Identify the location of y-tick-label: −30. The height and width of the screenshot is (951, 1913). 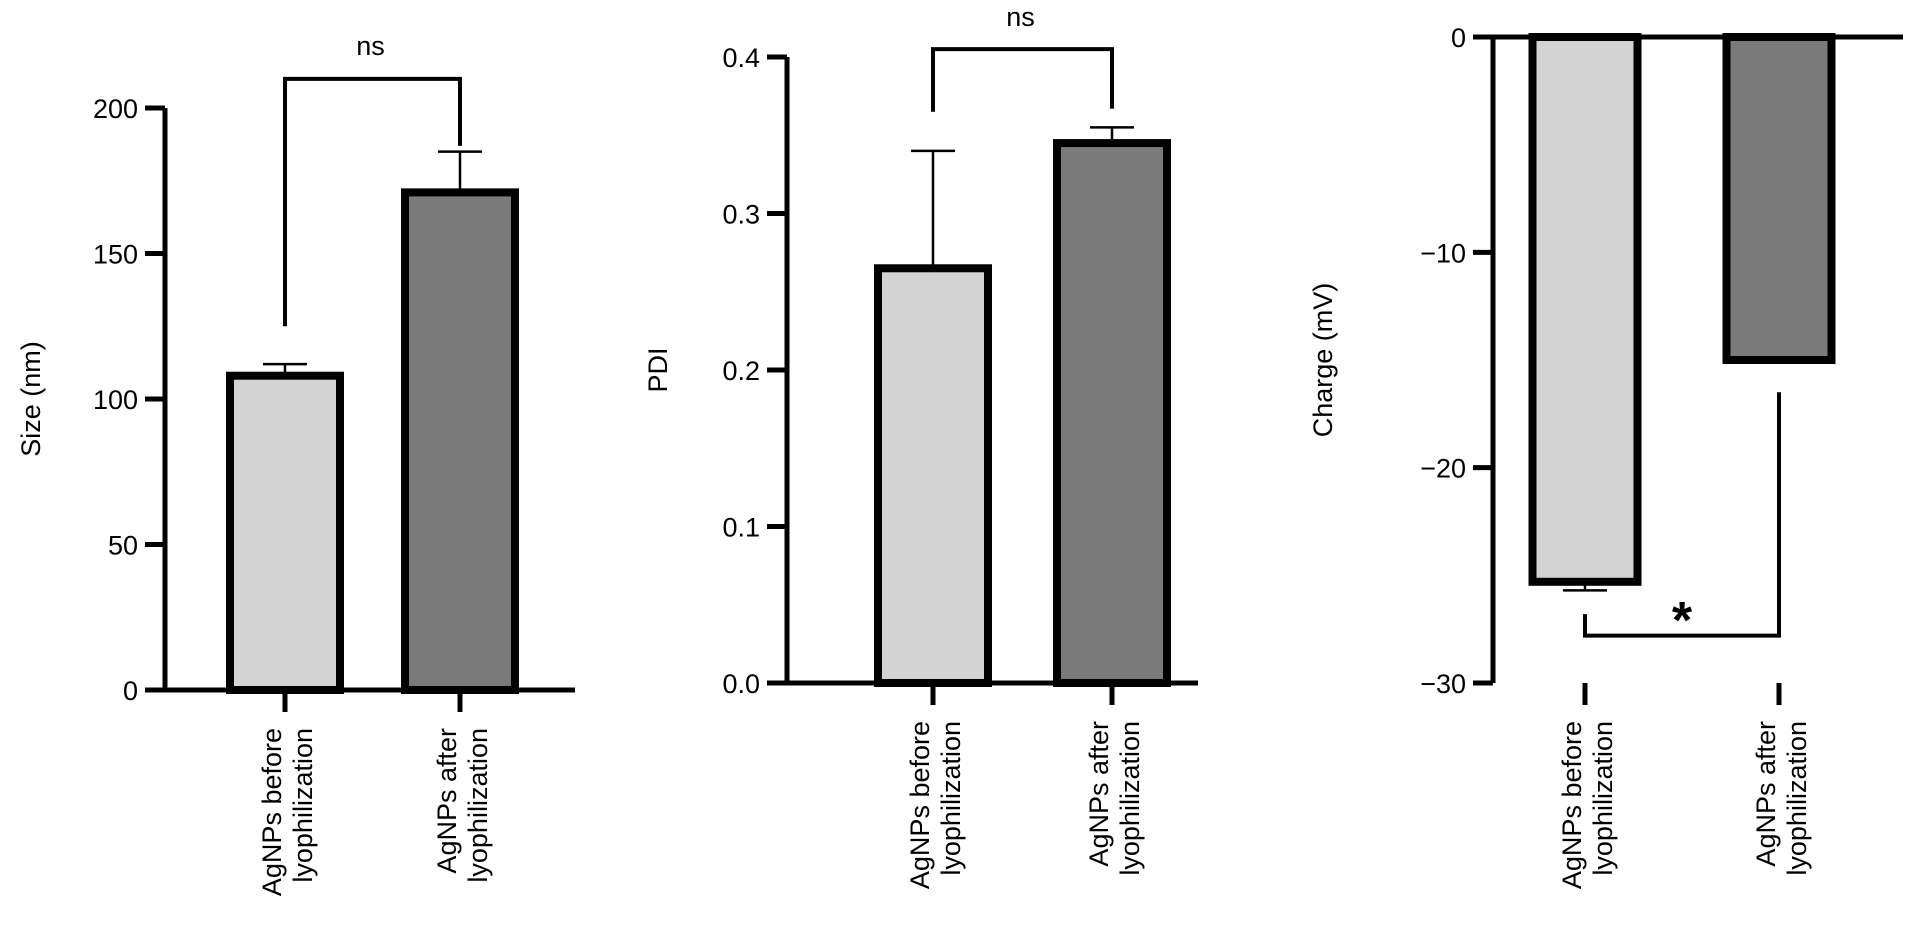
(1443, 684).